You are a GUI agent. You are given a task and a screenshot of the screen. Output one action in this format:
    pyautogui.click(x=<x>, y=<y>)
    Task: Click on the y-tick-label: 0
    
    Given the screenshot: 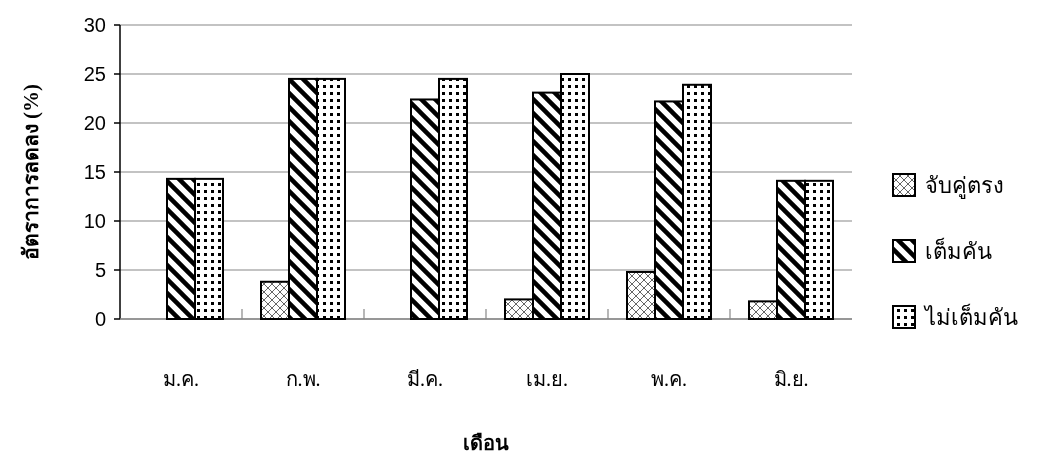 What is the action you would take?
    pyautogui.click(x=100, y=319)
    